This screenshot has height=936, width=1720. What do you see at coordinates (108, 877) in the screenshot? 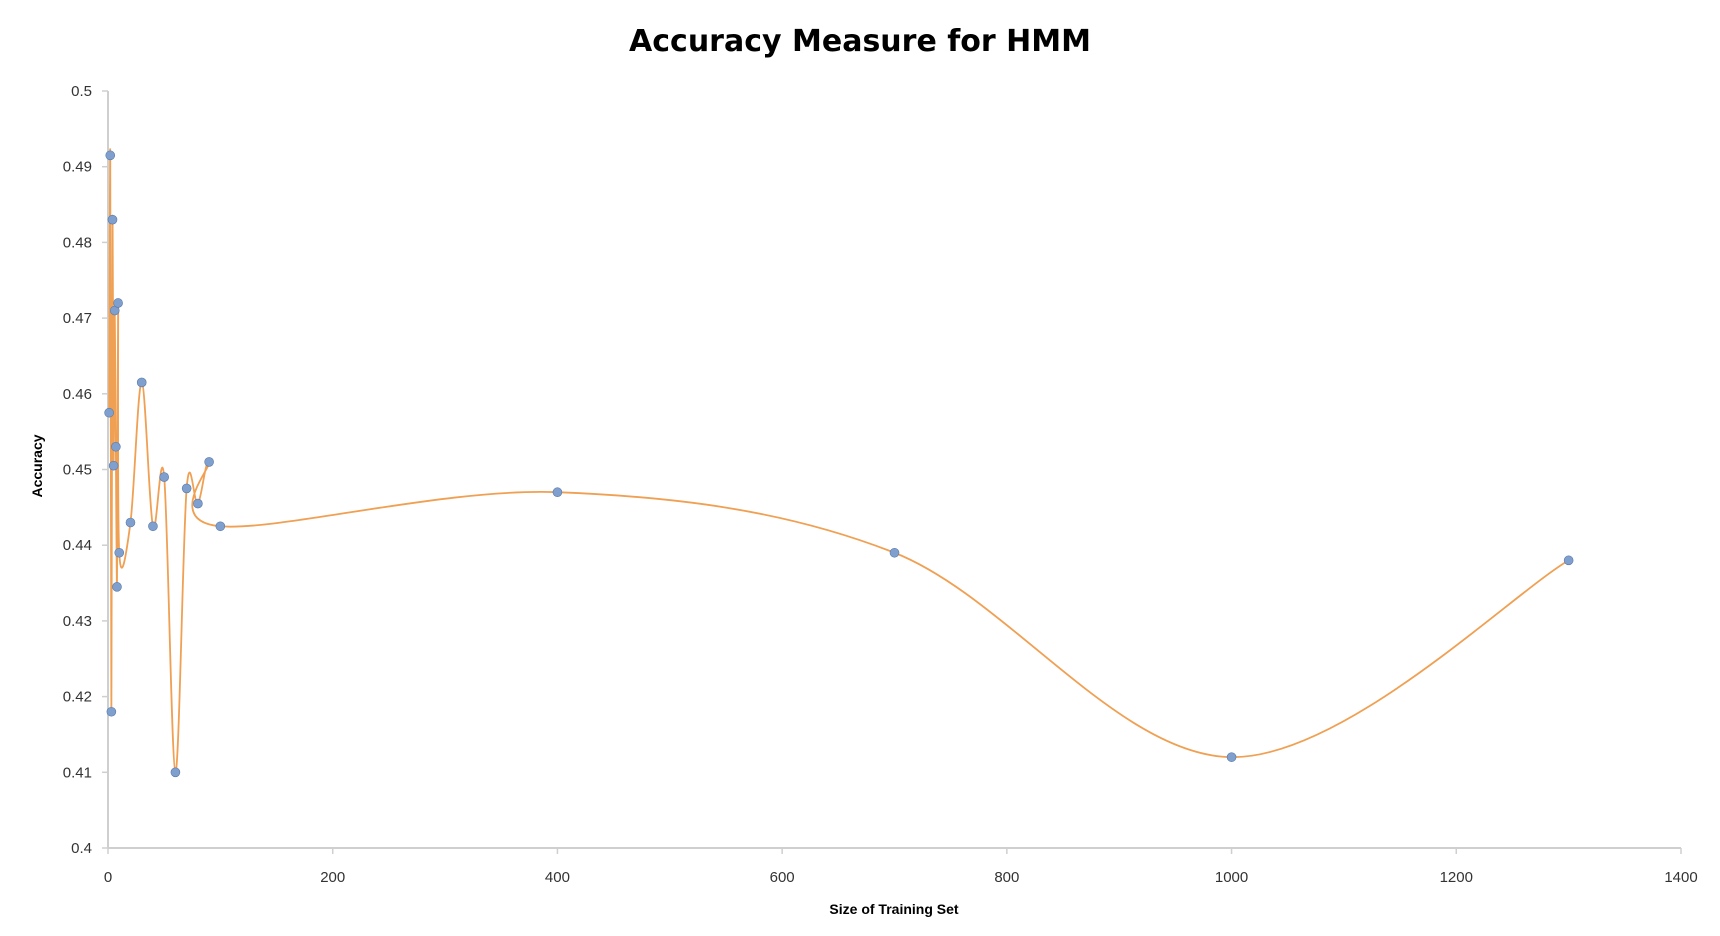
I see `x-tick-label: 0` at bounding box center [108, 877].